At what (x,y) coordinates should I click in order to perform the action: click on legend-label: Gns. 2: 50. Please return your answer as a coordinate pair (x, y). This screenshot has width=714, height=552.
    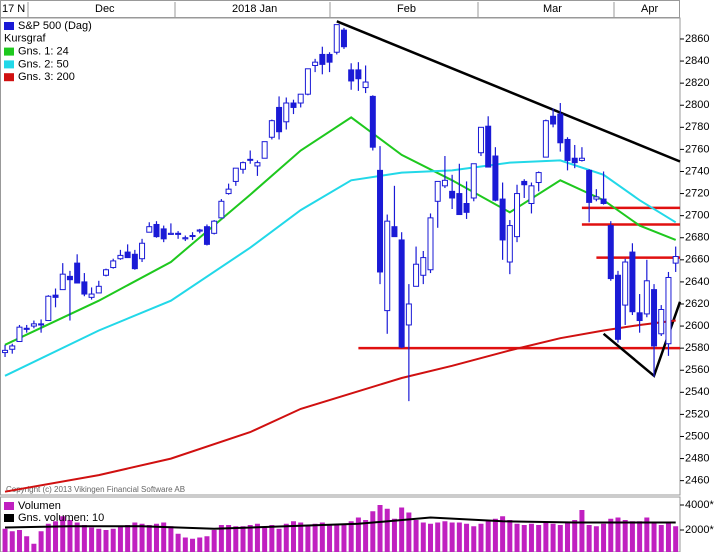
    Looking at the image, I should click on (43, 64).